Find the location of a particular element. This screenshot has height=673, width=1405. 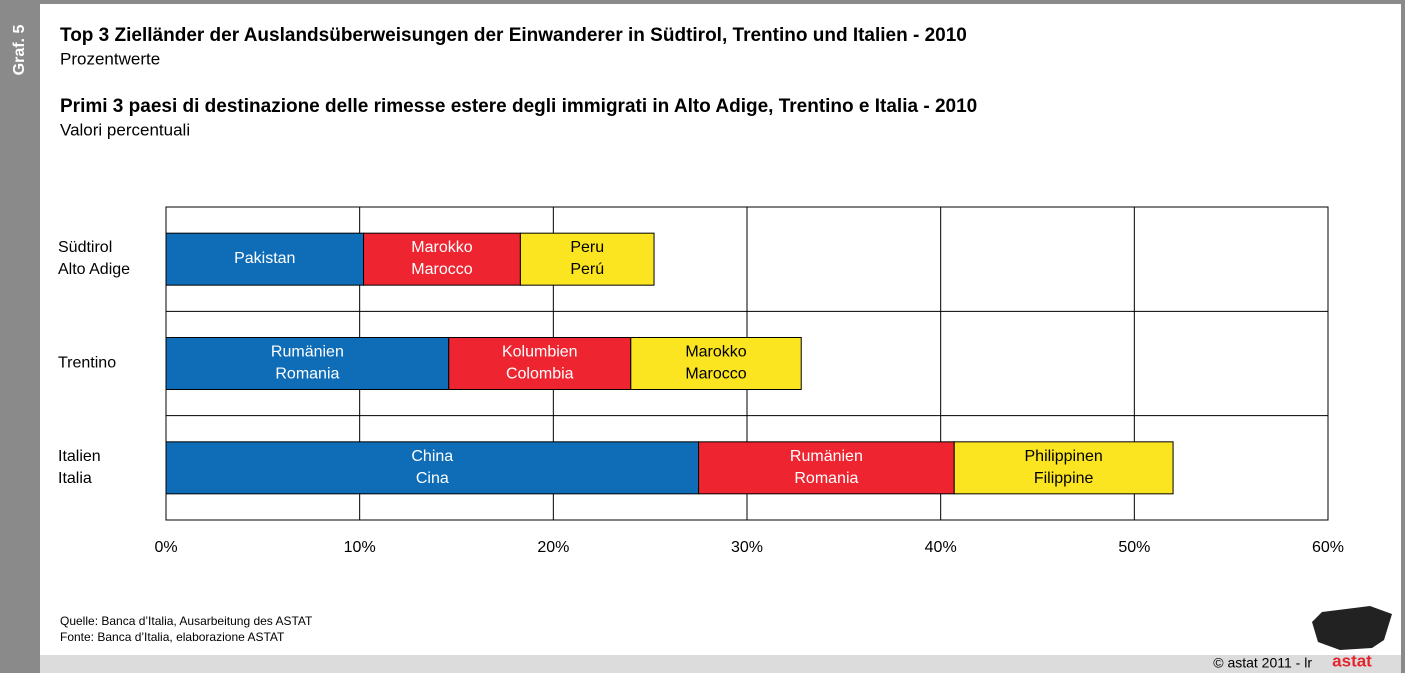

segment-label: Kolumbien Colombia is located at coordinates (540, 363).